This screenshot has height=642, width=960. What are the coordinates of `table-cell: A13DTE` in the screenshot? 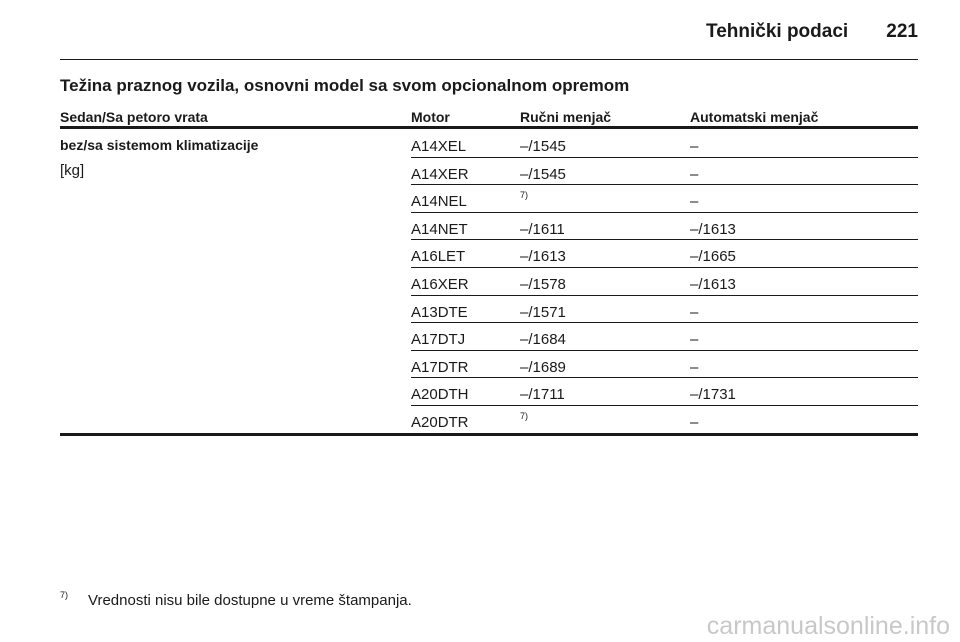 It's located at (439, 312).